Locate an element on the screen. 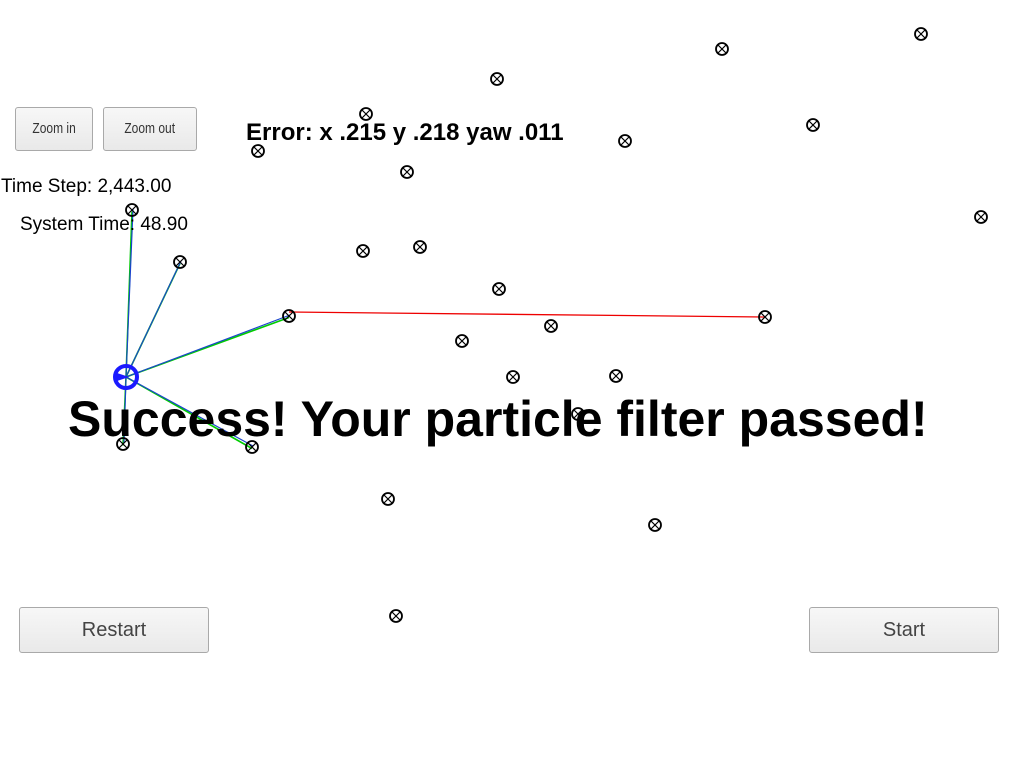 This screenshot has width=1015, height=761. time-step-readout: Time Step: 2,443.00 is located at coordinates (86, 186).